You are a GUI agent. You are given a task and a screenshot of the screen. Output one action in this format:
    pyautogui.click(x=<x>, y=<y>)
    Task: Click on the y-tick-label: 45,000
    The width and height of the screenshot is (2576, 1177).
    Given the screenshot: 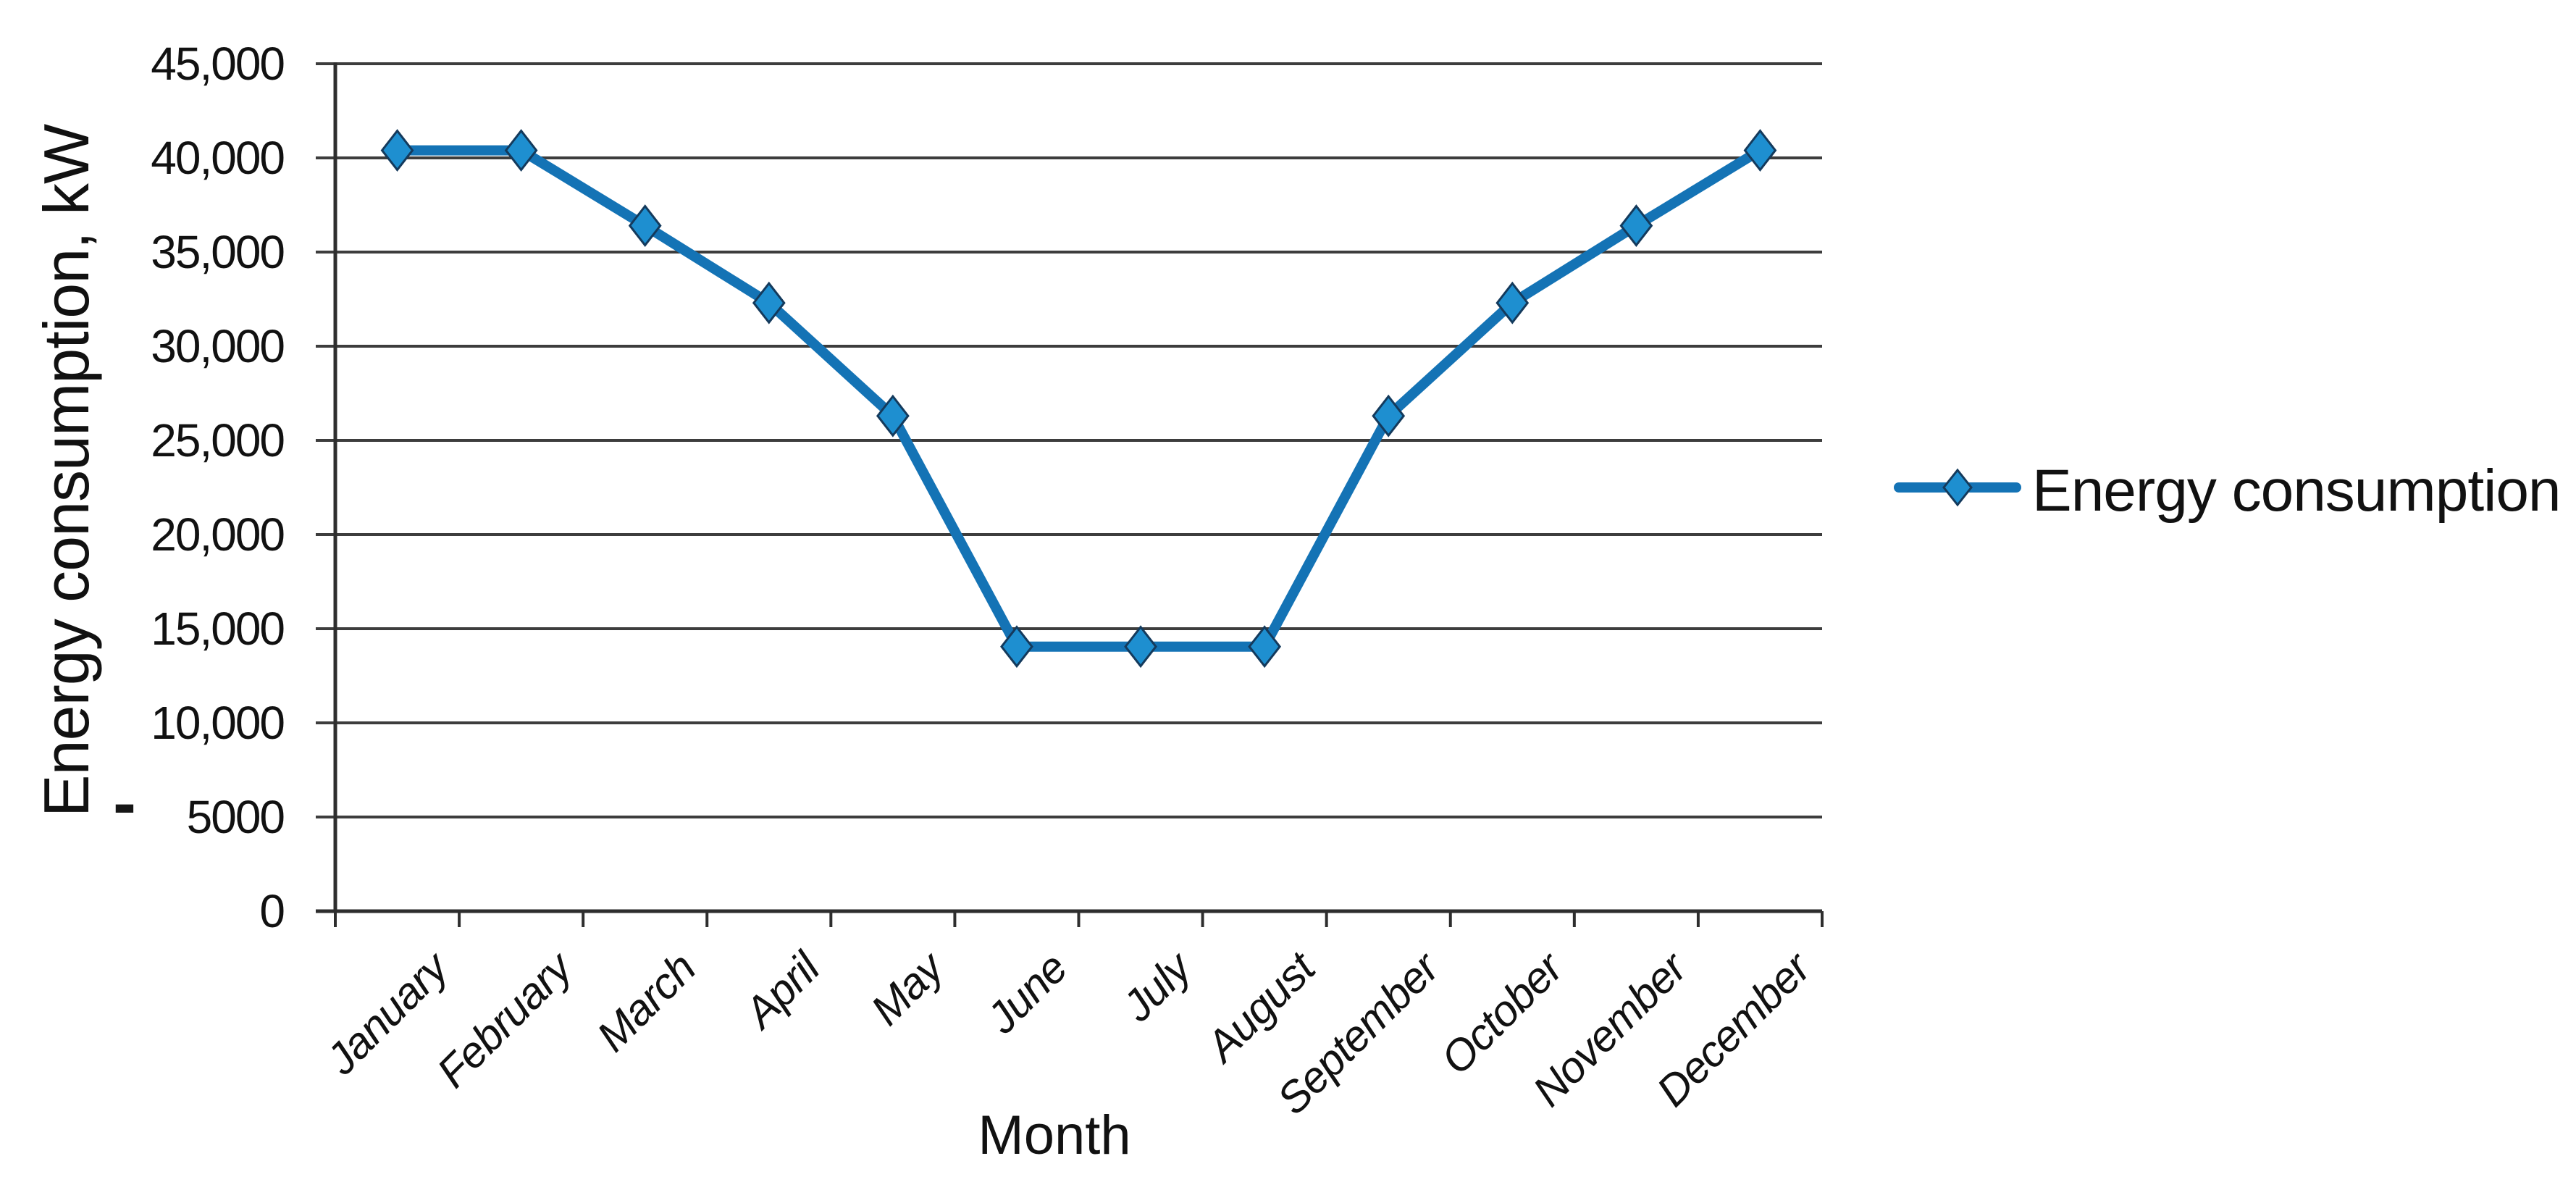 What is the action you would take?
    pyautogui.click(x=218, y=64)
    